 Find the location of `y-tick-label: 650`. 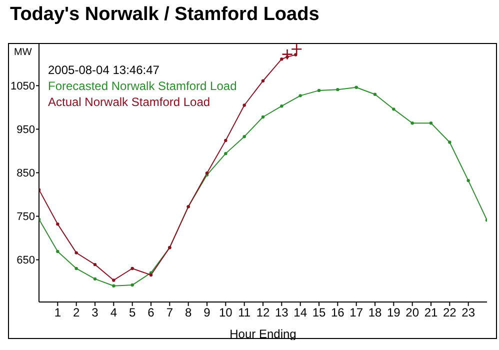

y-tick-label: 650 is located at coordinates (25, 260).